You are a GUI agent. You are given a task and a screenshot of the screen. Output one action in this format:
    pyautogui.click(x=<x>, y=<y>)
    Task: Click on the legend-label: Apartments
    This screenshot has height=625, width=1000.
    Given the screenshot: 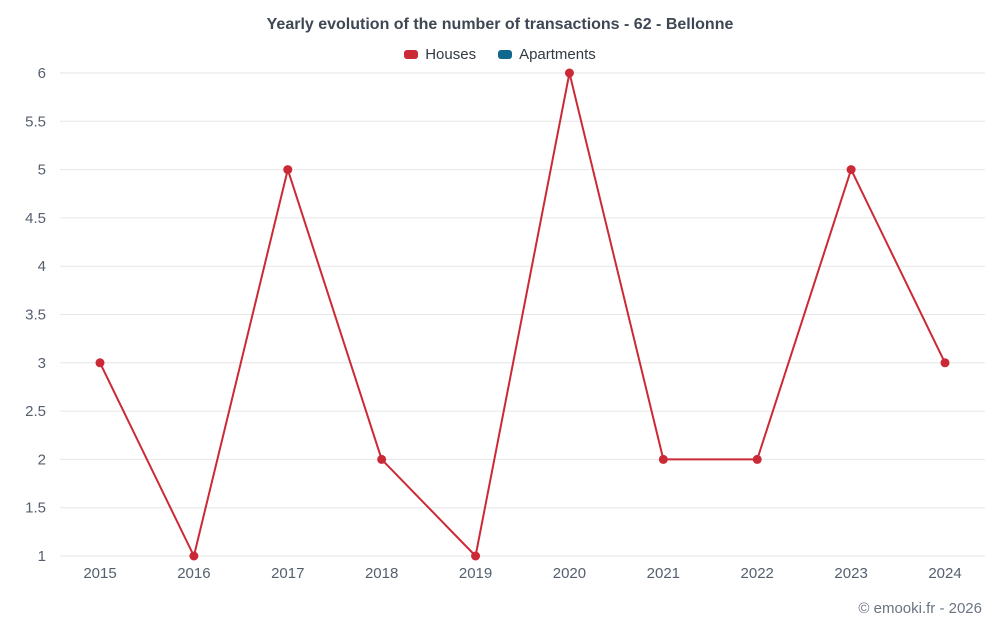 What is the action you would take?
    pyautogui.click(x=557, y=54)
    